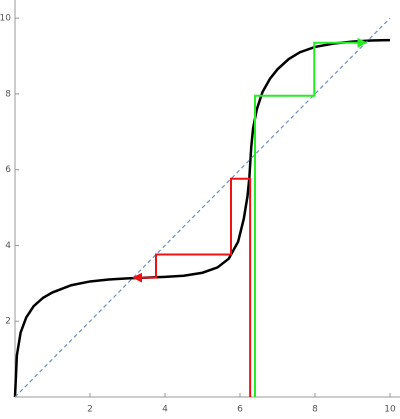  I want to click on x-tick-label: 8, so click(315, 410).